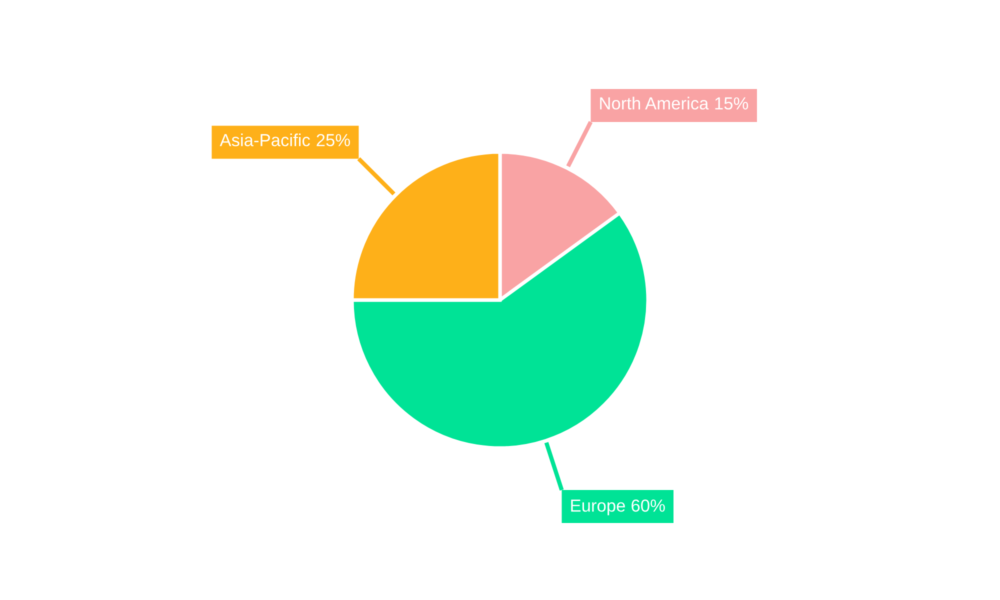 The width and height of the screenshot is (1000, 600). Describe the element at coordinates (333, 140) in the screenshot. I see `data-label: 25%` at that location.